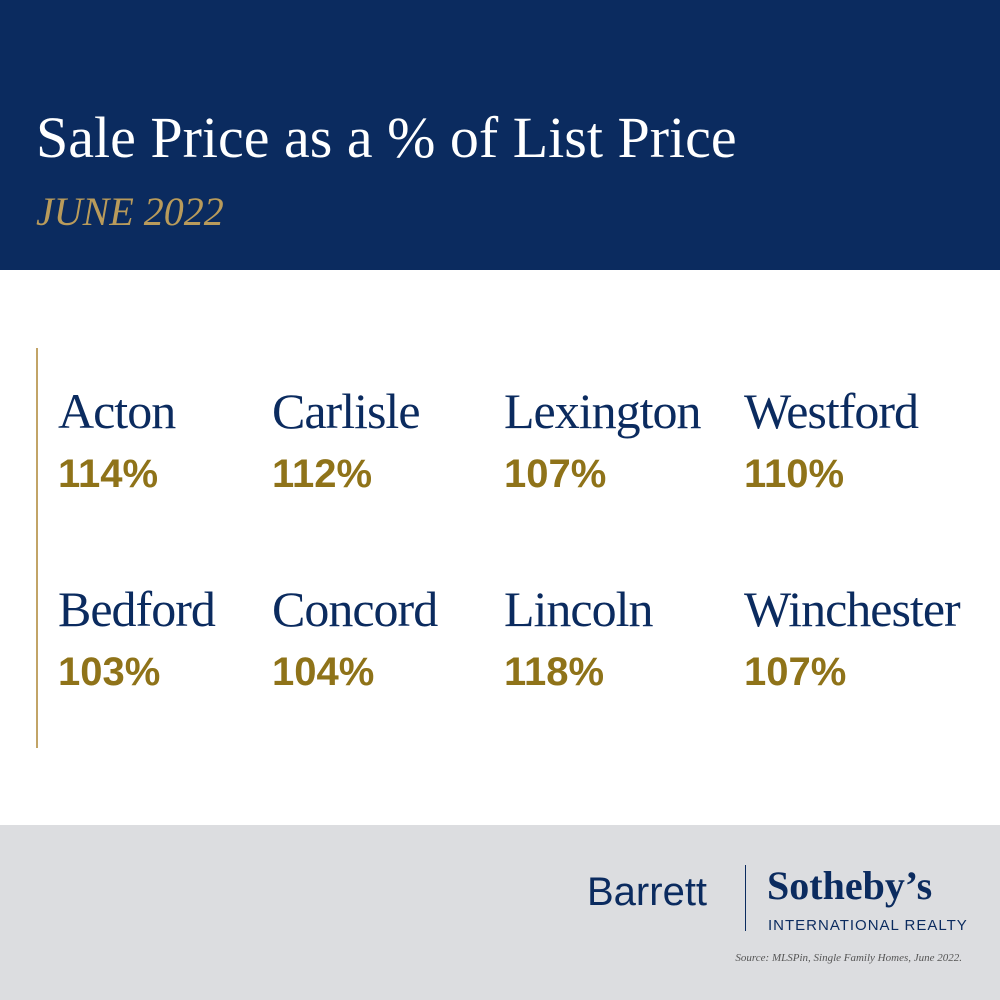 The width and height of the screenshot is (1000, 1000). Describe the element at coordinates (831, 411) in the screenshot. I see `town-name: Westford` at that location.